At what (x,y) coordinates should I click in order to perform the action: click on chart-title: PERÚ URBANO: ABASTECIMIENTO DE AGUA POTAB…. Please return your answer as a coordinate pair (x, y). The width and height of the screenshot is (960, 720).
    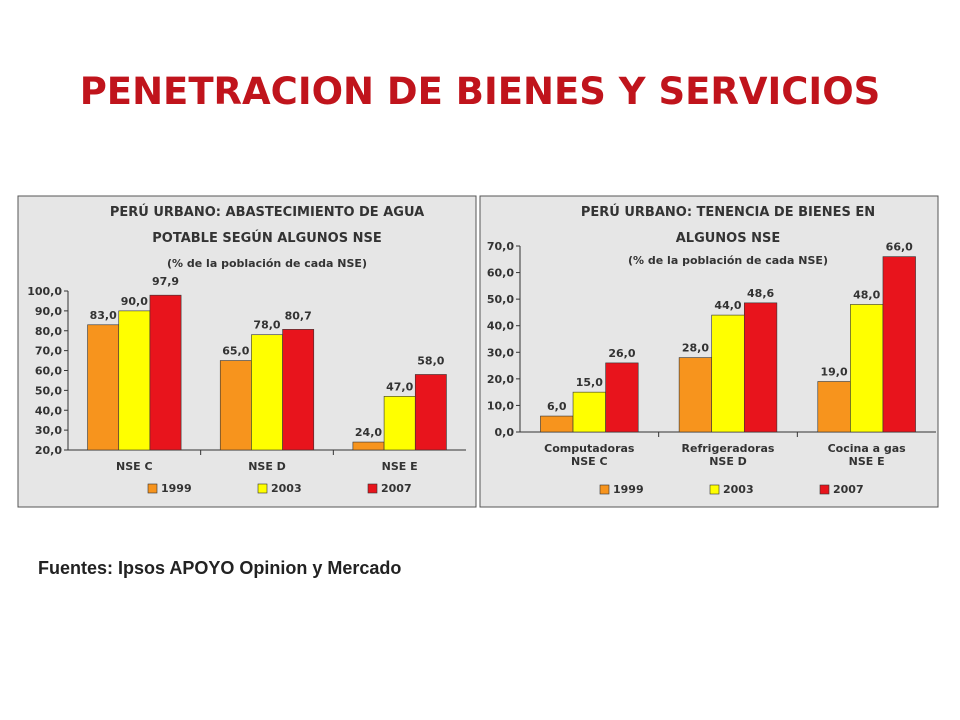
    Looking at the image, I should click on (267, 225).